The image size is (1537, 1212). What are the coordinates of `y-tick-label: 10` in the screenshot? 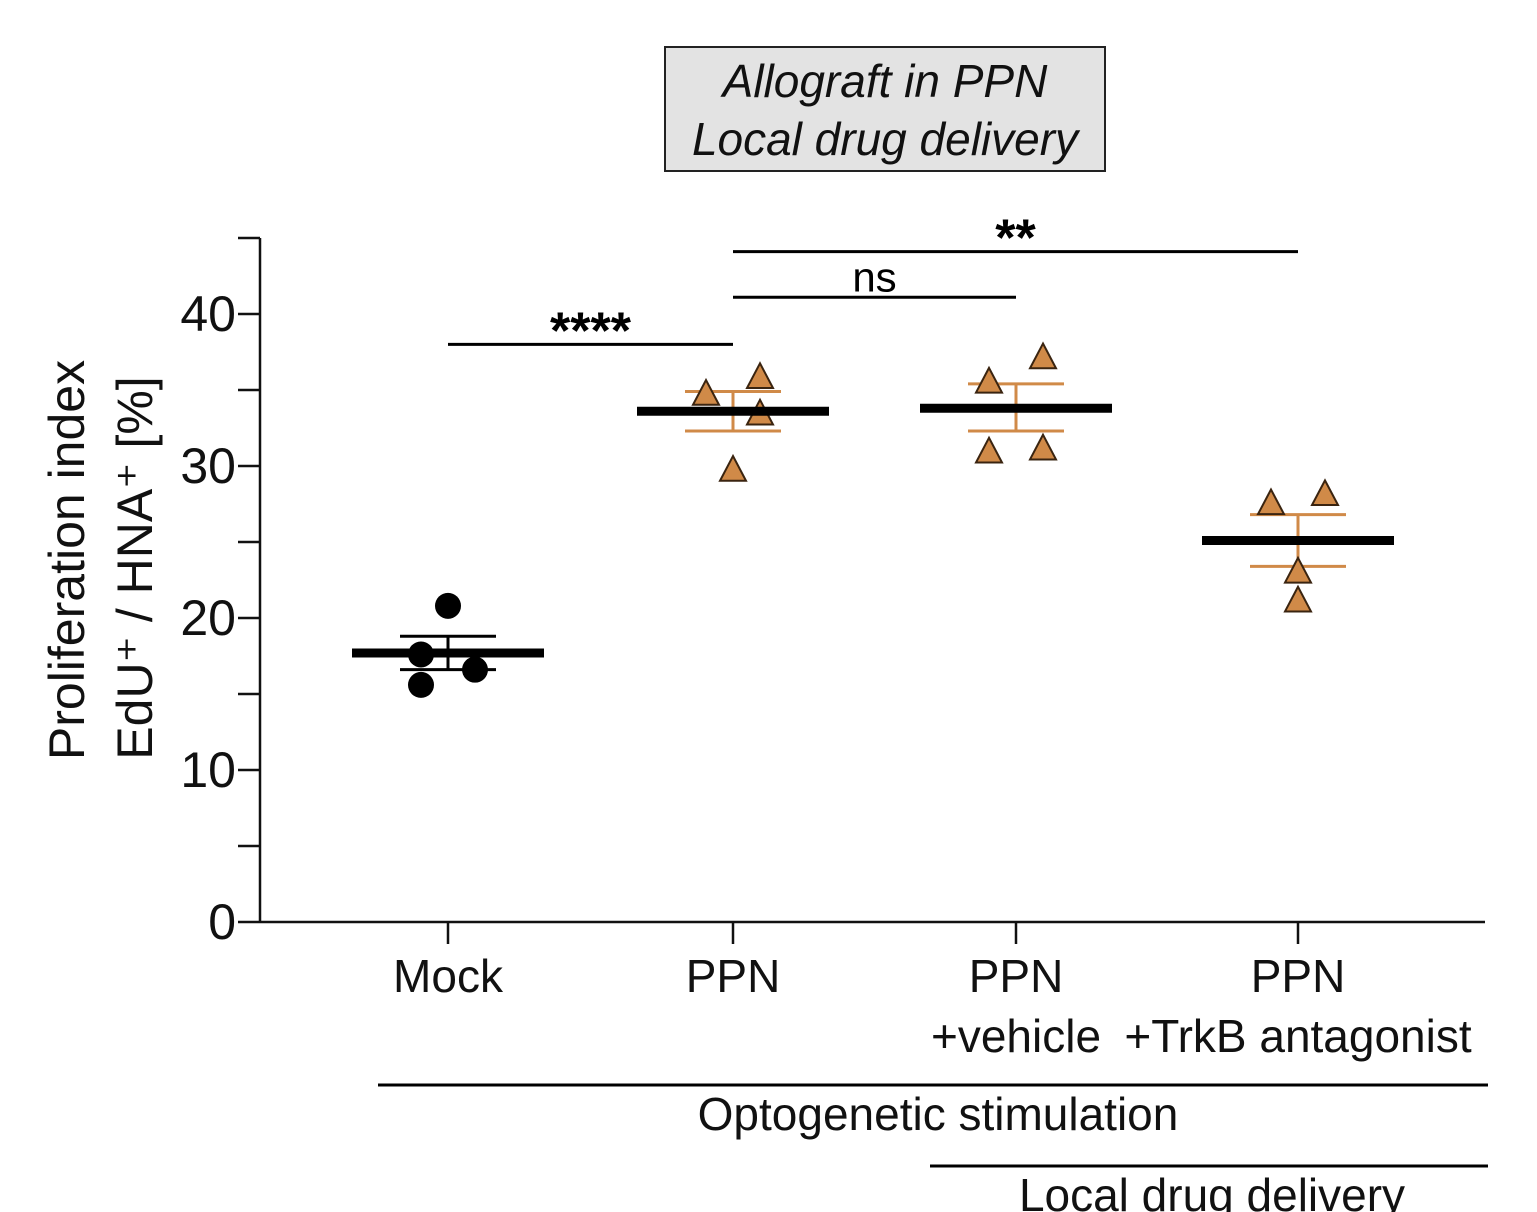 It's located at (208, 770).